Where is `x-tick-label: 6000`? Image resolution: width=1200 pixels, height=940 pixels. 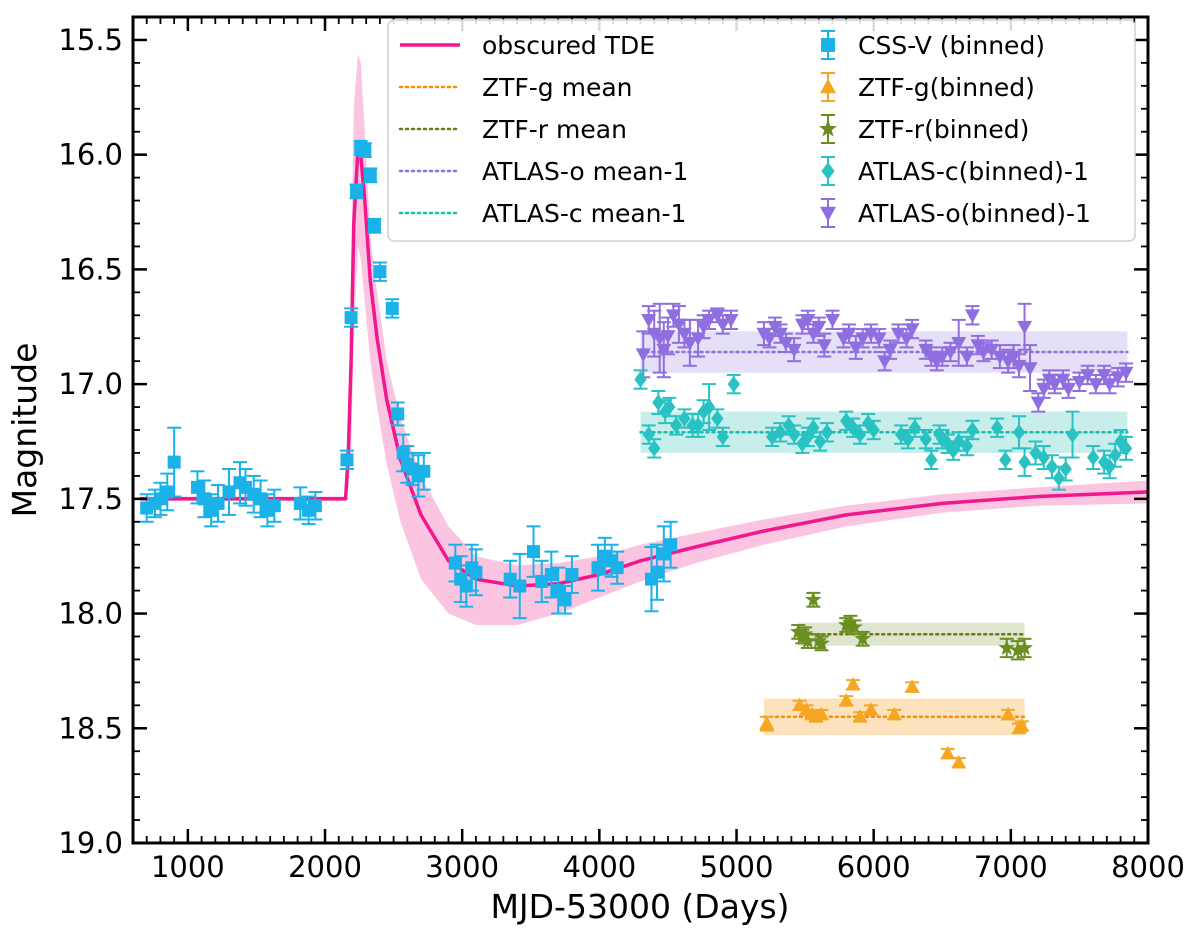
x-tick-label: 6000 is located at coordinates (874, 867).